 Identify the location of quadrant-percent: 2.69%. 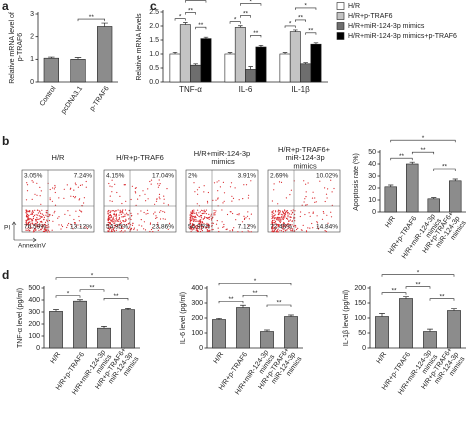
(279, 176).